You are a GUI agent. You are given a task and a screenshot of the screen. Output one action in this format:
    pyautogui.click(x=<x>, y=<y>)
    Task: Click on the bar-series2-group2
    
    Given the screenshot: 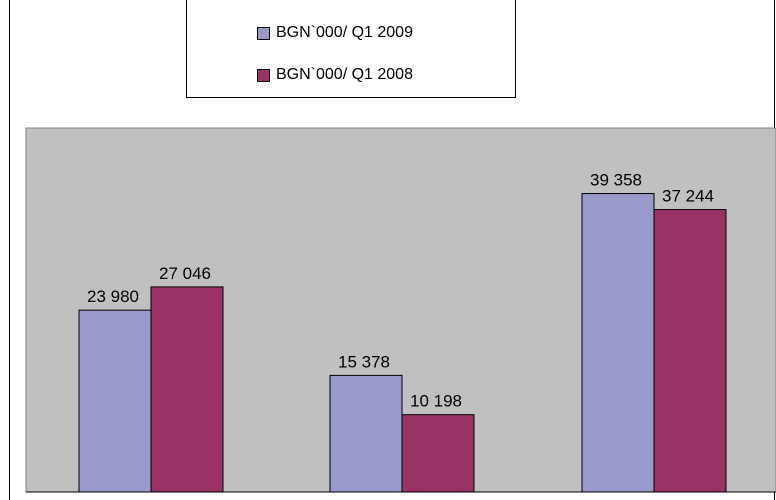 What is the action you would take?
    pyautogui.click(x=438, y=453)
    